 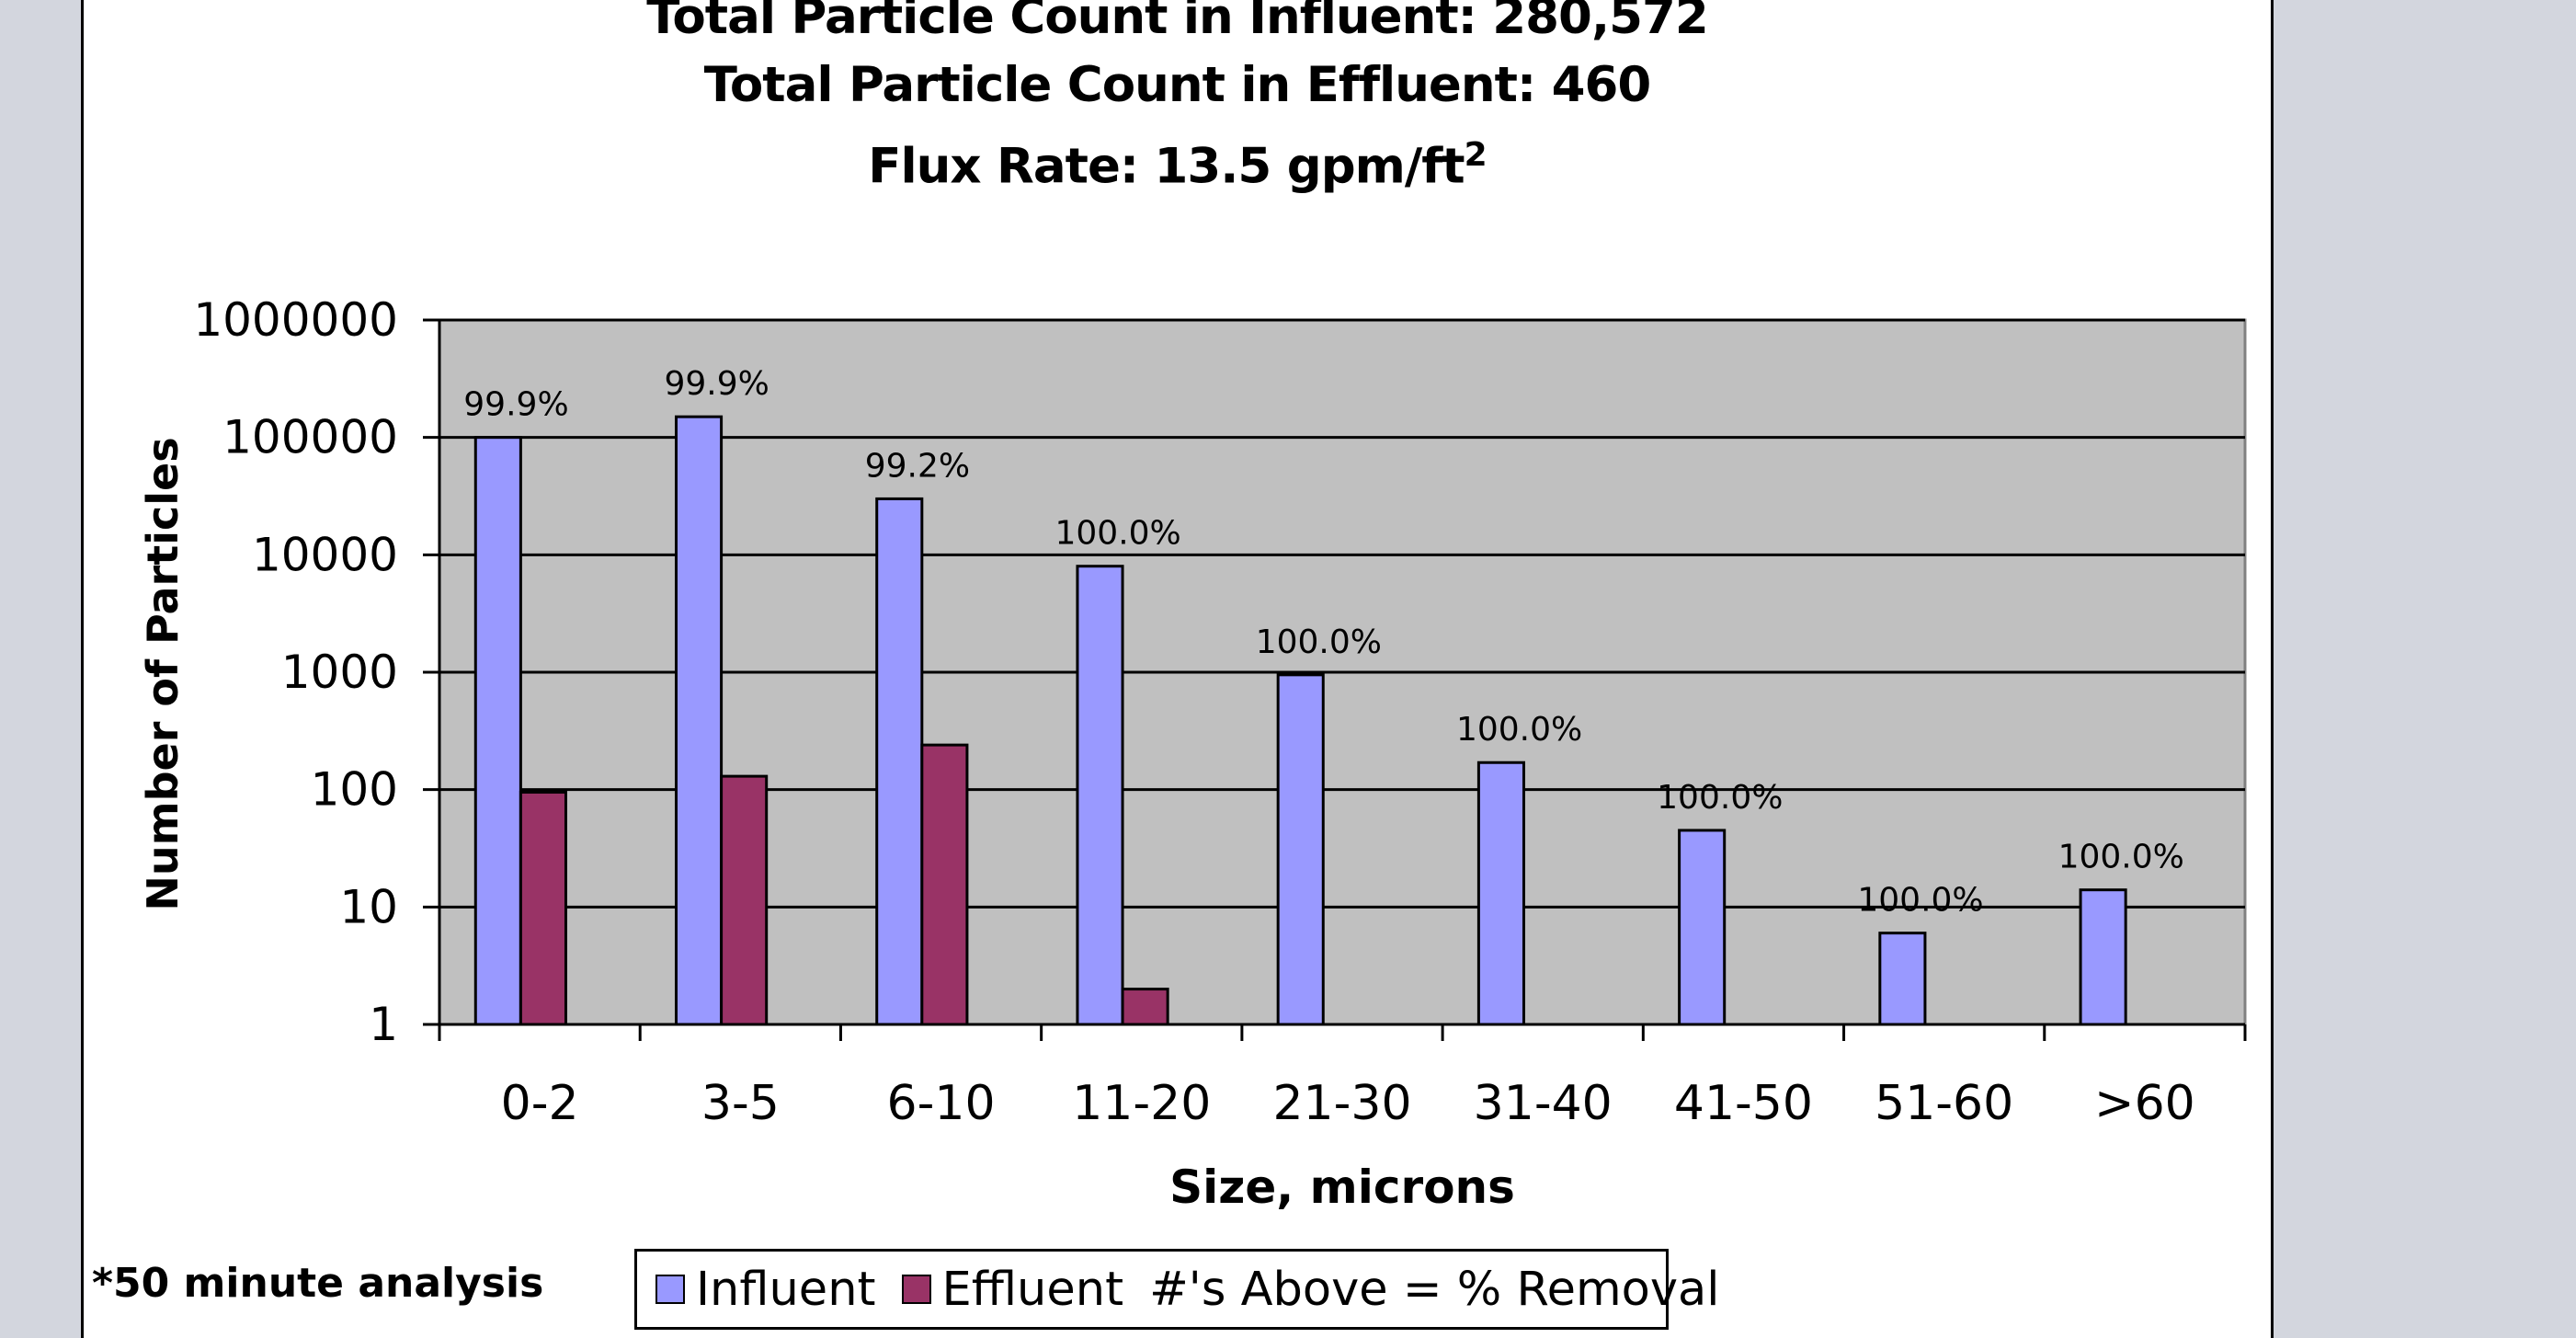 I want to click on x-tick-label: 11-20, so click(x=1141, y=1103).